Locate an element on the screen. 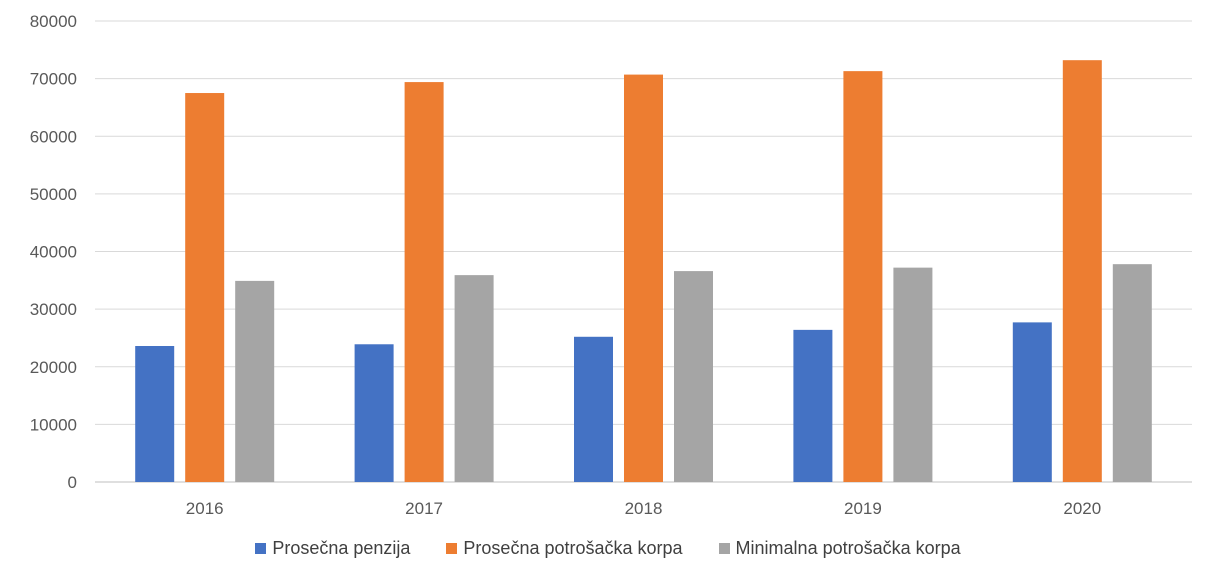 The width and height of the screenshot is (1216, 569). y-tick-label: 20000 is located at coordinates (53, 367).